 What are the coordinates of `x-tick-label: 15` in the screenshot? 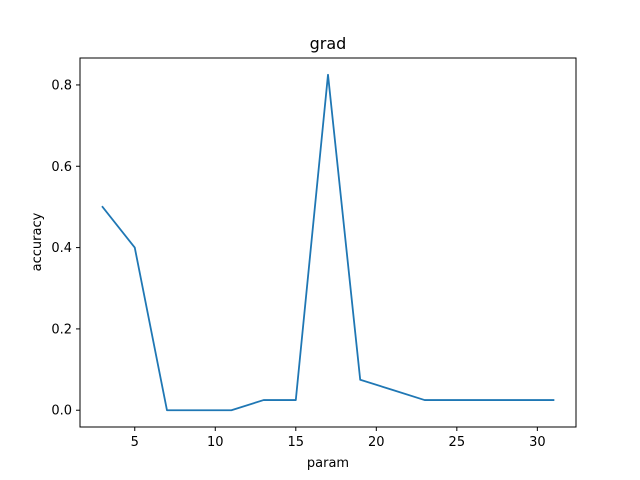 It's located at (296, 442).